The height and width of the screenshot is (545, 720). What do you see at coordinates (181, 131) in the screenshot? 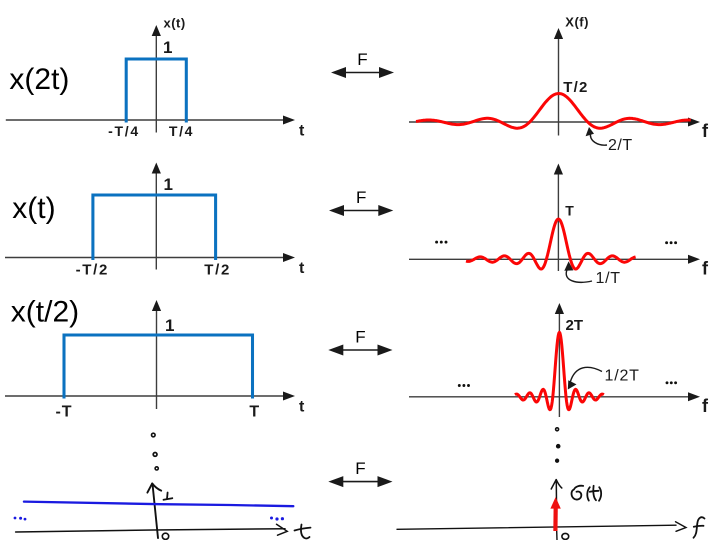
I see `svg-text: T/4` at bounding box center [181, 131].